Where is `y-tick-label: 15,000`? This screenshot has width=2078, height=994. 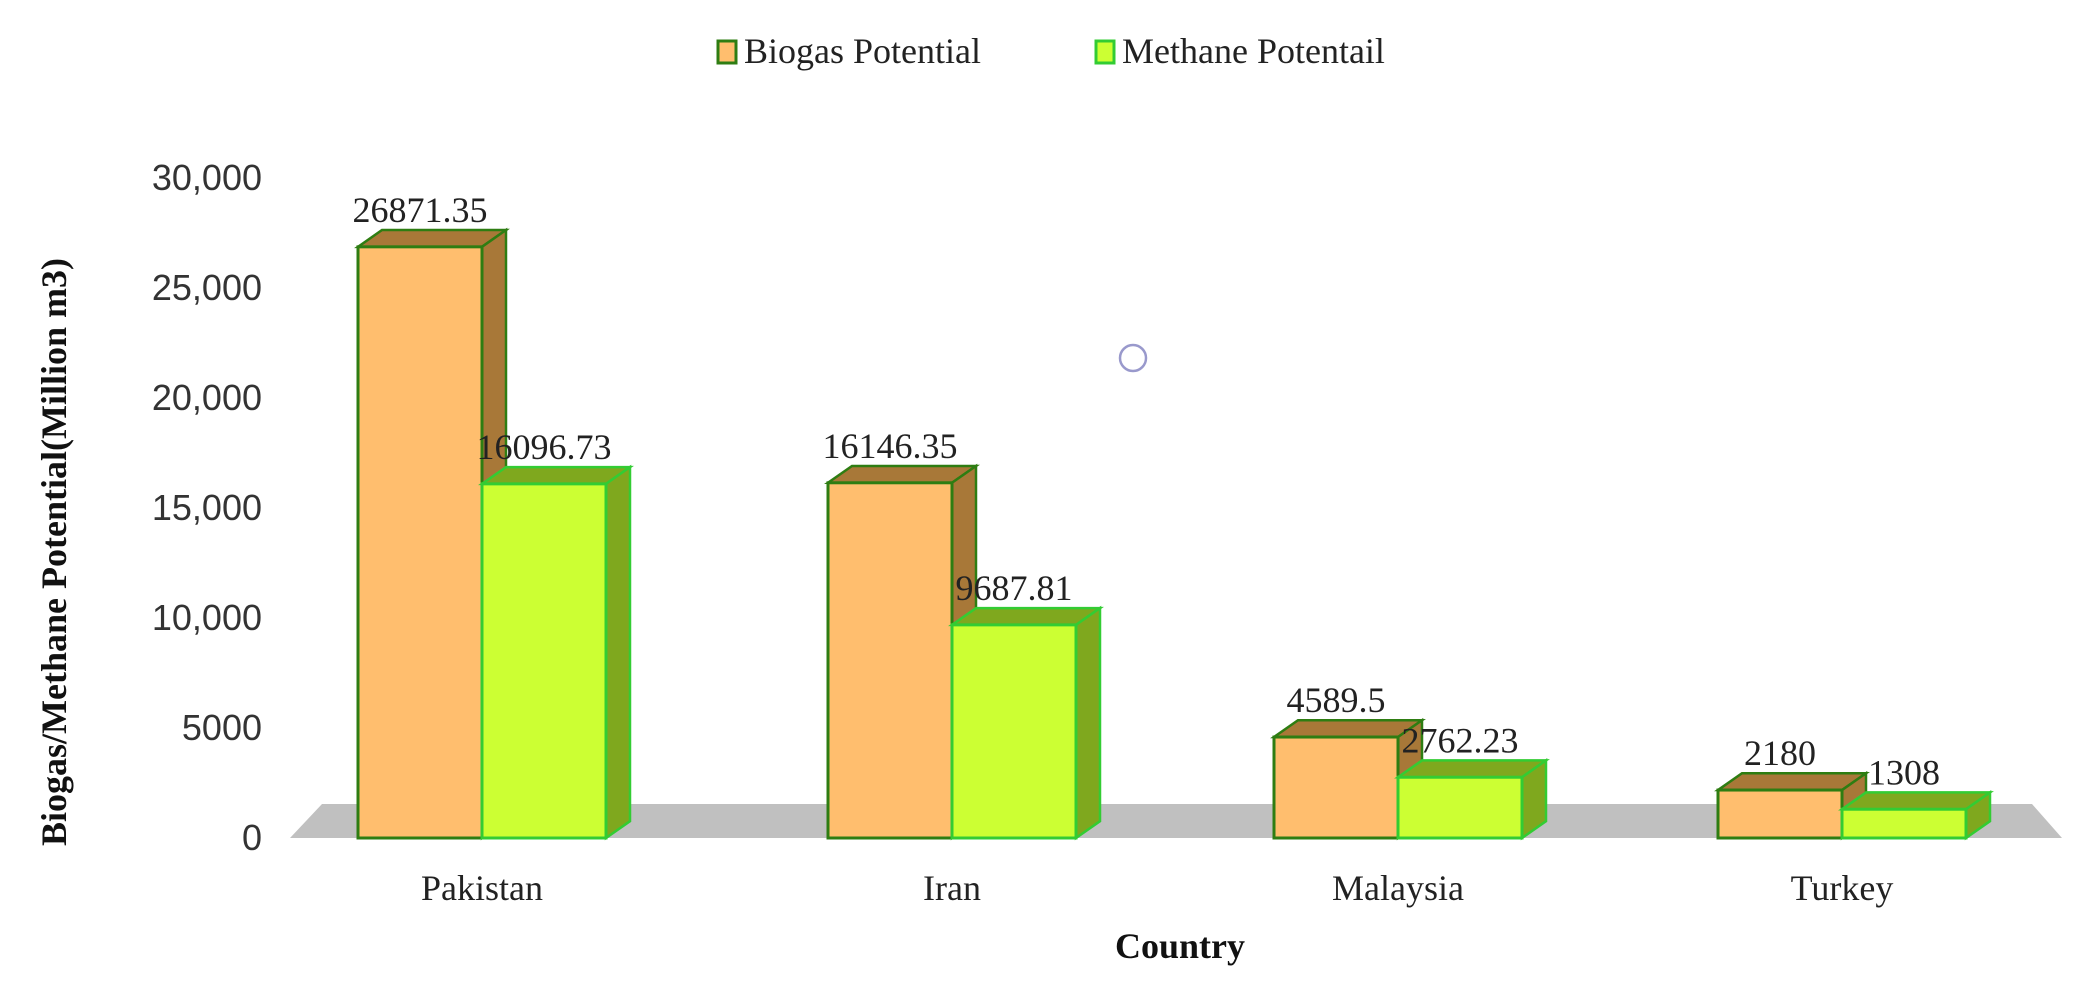 y-tick-label: 15,000 is located at coordinates (207, 507).